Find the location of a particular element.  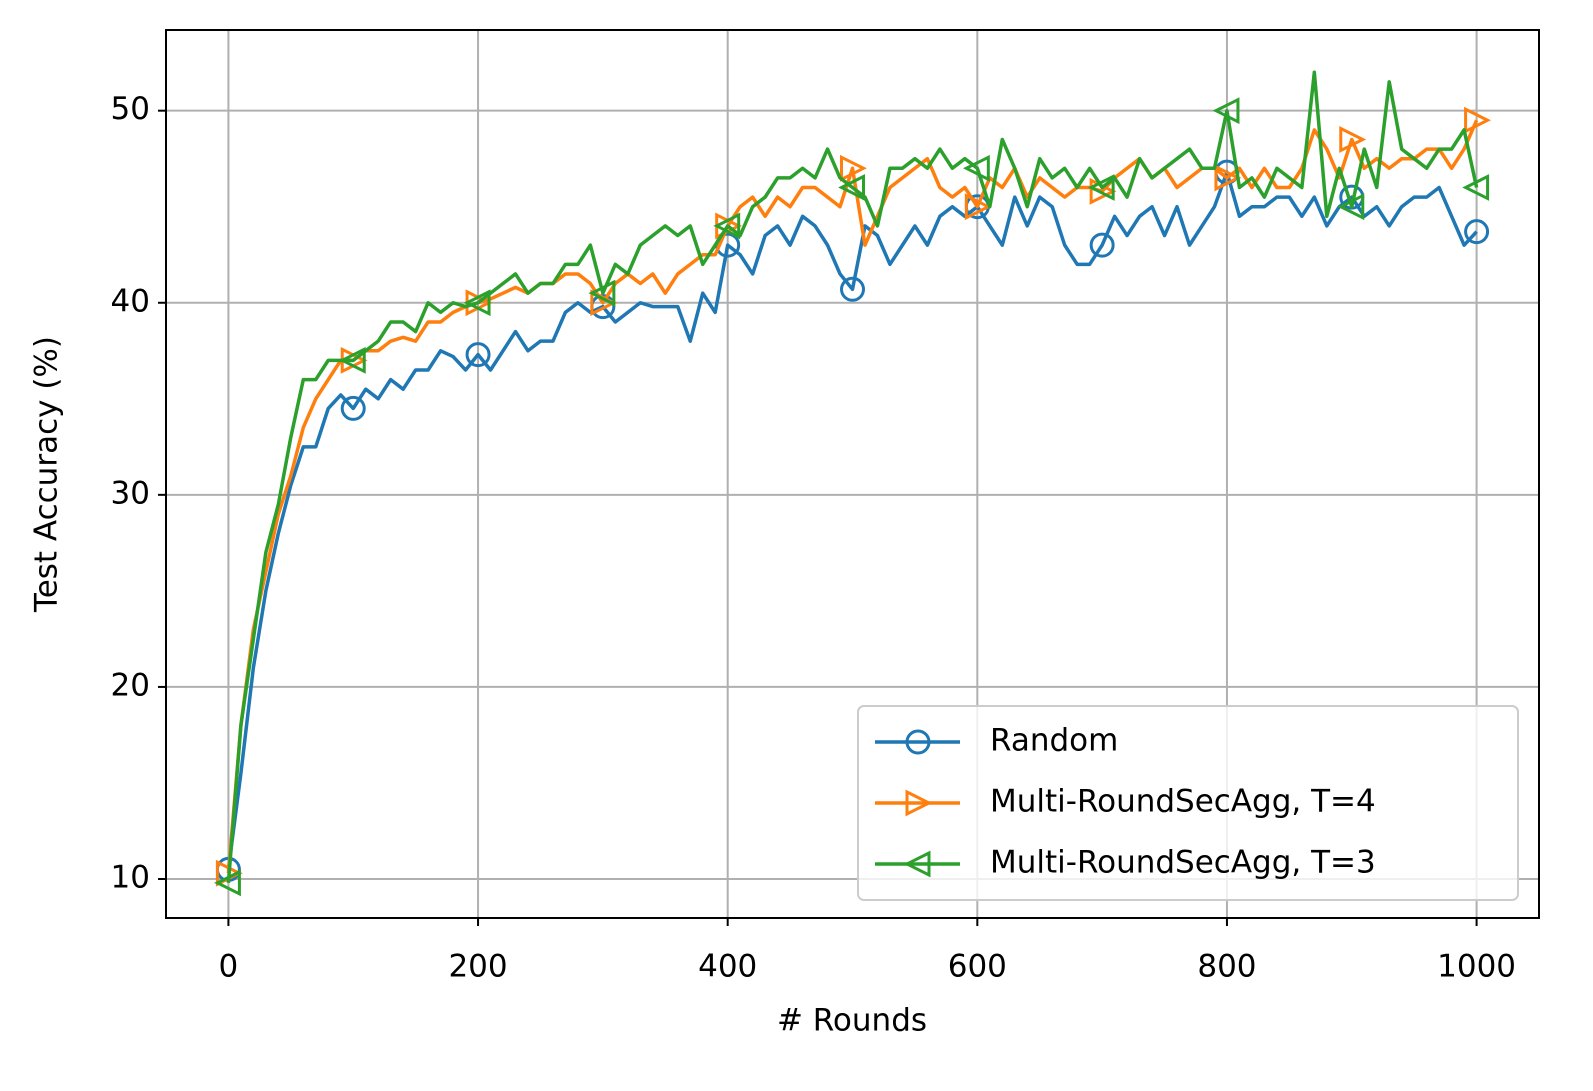

x-tick-label: 800 is located at coordinates (1226, 967).